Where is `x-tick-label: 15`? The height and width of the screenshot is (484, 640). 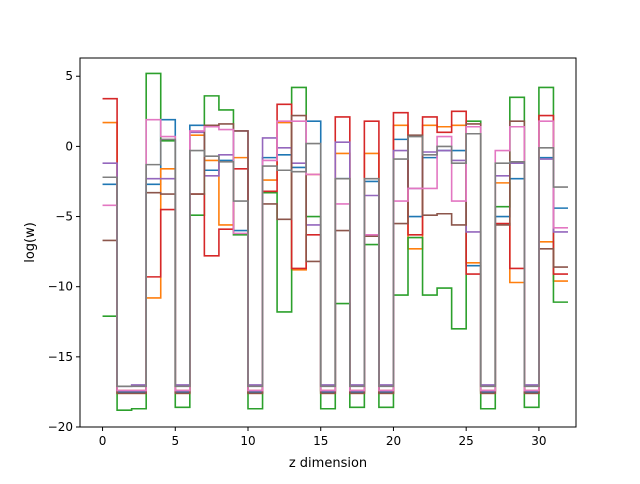
x-tick-label: 15 is located at coordinates (320, 441).